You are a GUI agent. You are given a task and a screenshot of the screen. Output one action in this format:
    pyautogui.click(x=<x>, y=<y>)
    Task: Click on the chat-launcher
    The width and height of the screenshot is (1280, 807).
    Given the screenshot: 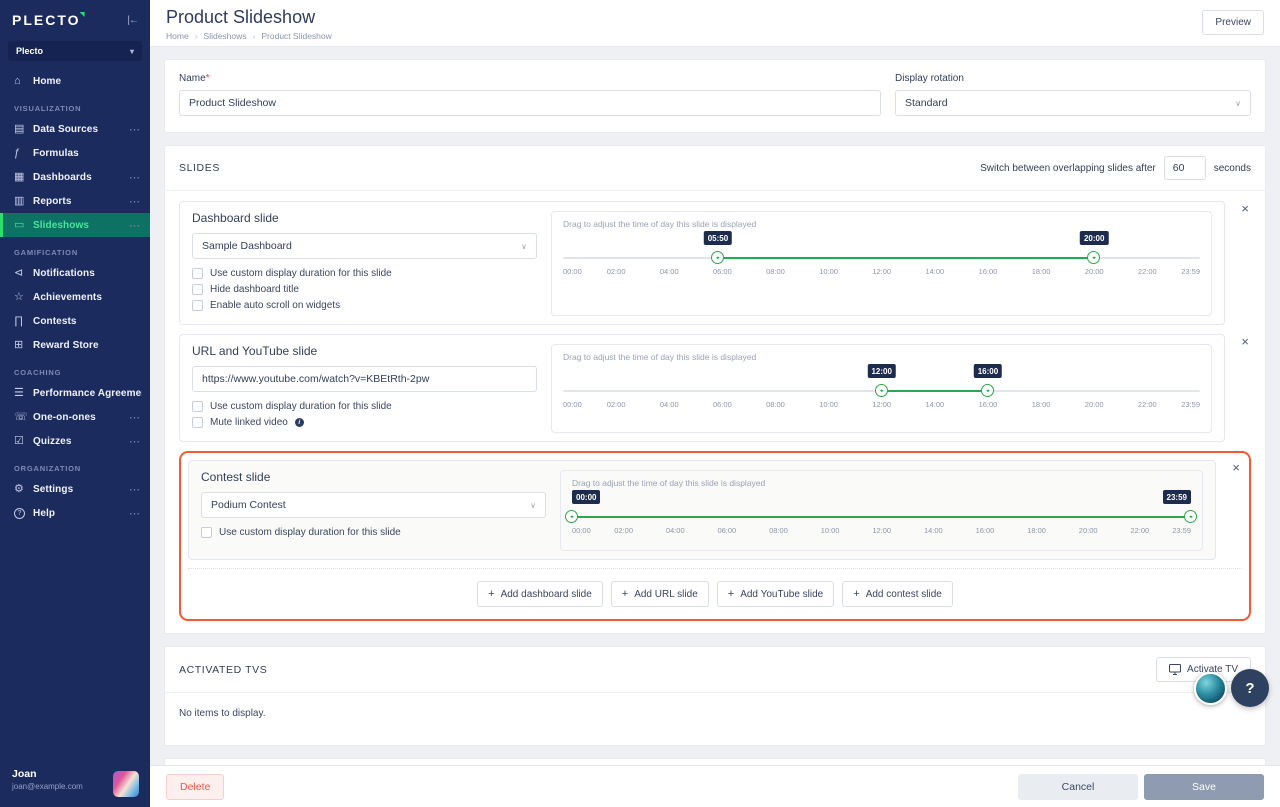 What is the action you would take?
    pyautogui.click(x=1210, y=688)
    